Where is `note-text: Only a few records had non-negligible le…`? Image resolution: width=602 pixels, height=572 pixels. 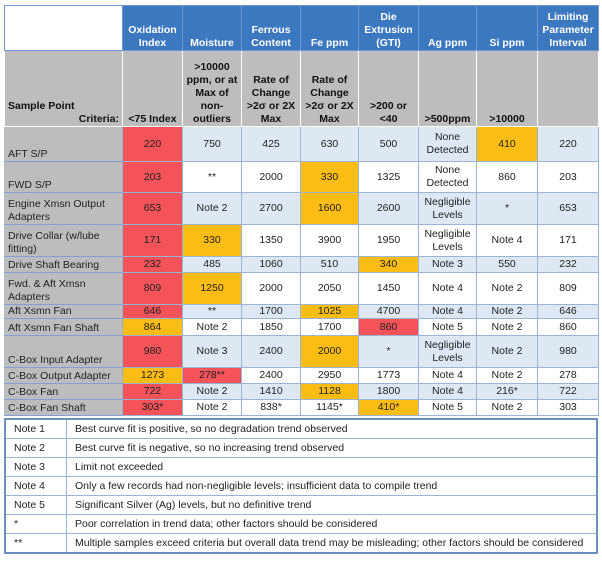
note-text: Only a few records had non-negligible le… is located at coordinates (332, 486).